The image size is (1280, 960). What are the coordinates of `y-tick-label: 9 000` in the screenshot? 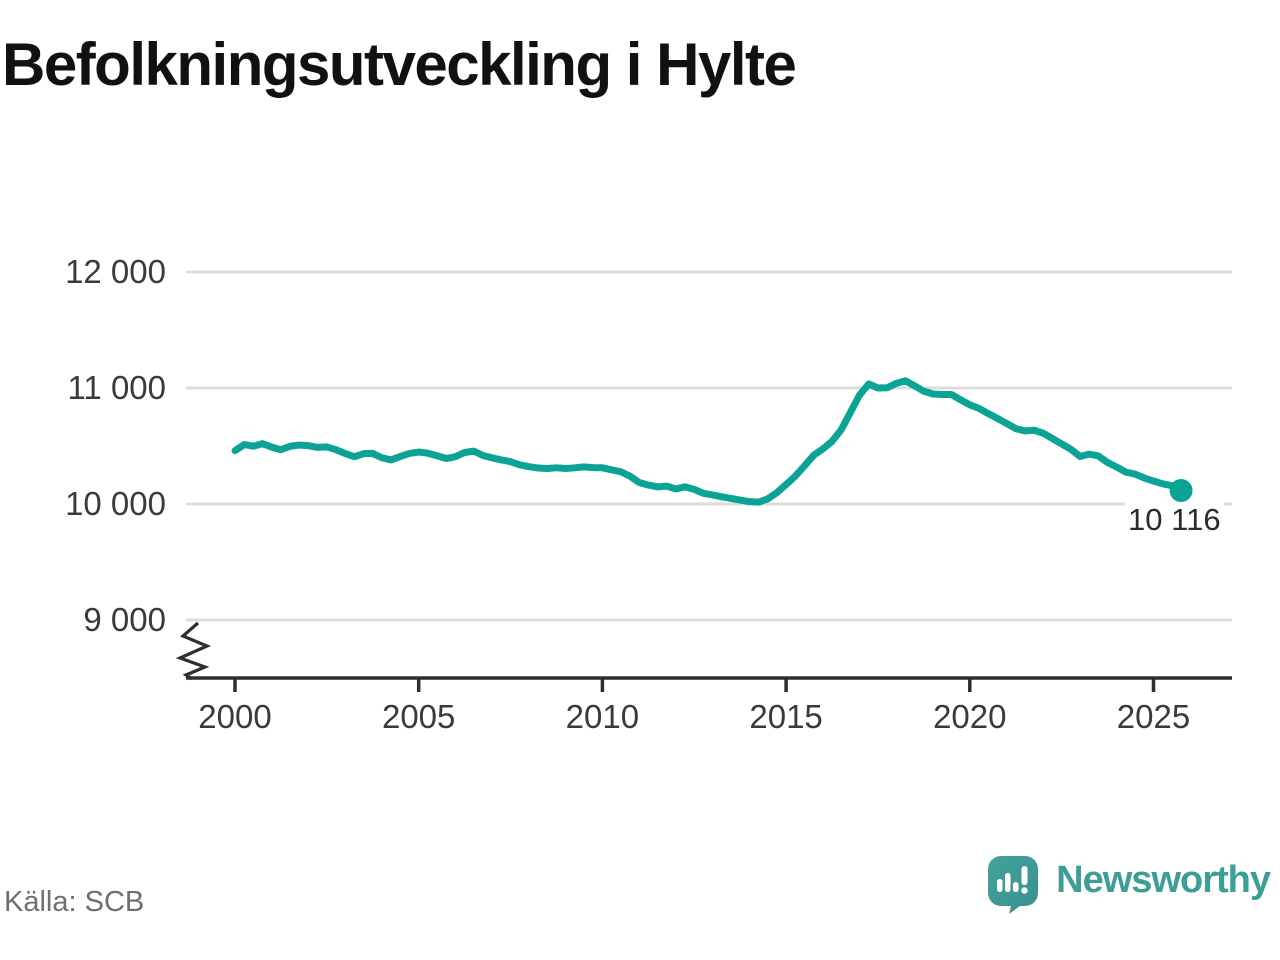 It's located at (124, 619).